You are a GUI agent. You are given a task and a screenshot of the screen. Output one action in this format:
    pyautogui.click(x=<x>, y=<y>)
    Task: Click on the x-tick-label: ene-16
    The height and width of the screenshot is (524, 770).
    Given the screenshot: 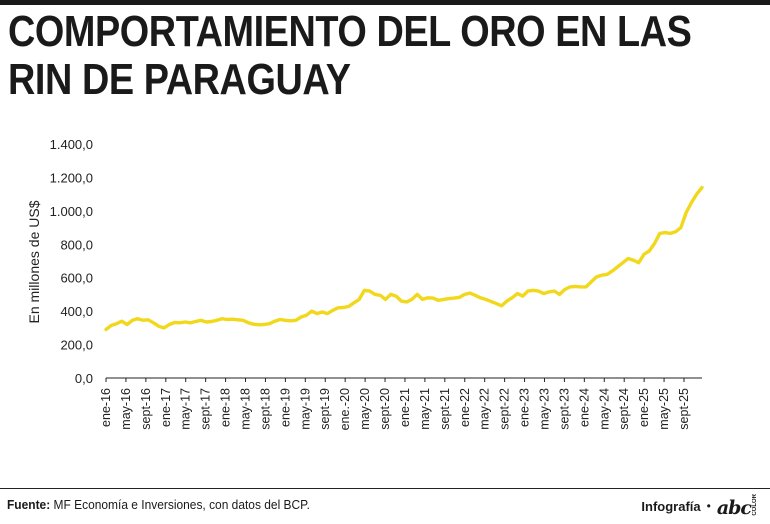 What is the action you would take?
    pyautogui.click(x=106, y=407)
    